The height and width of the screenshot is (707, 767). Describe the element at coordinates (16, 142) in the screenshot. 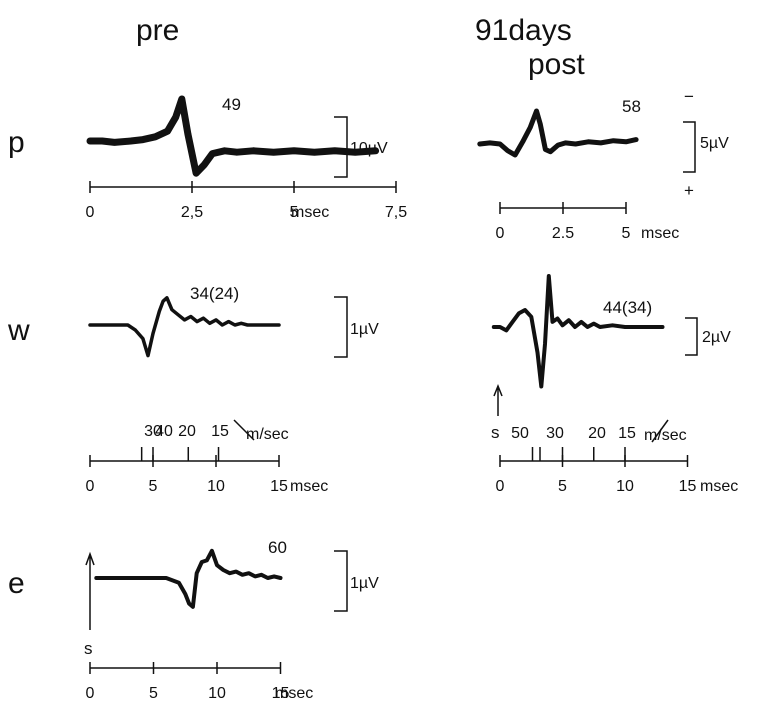

I see `row-label-p: p` at that location.